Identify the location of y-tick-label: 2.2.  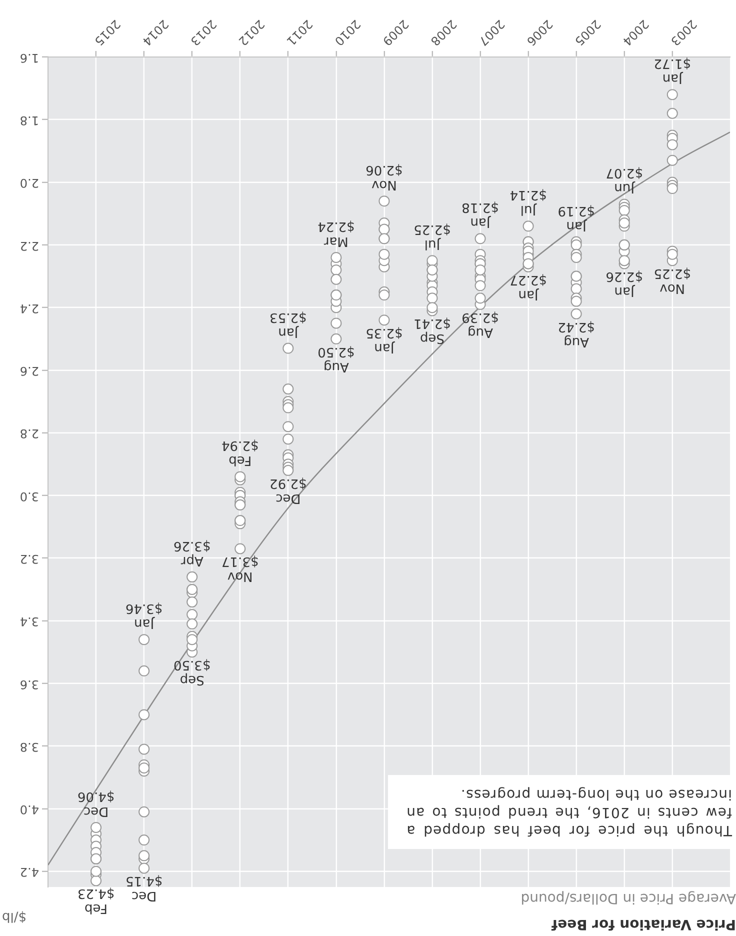
(29, 245).